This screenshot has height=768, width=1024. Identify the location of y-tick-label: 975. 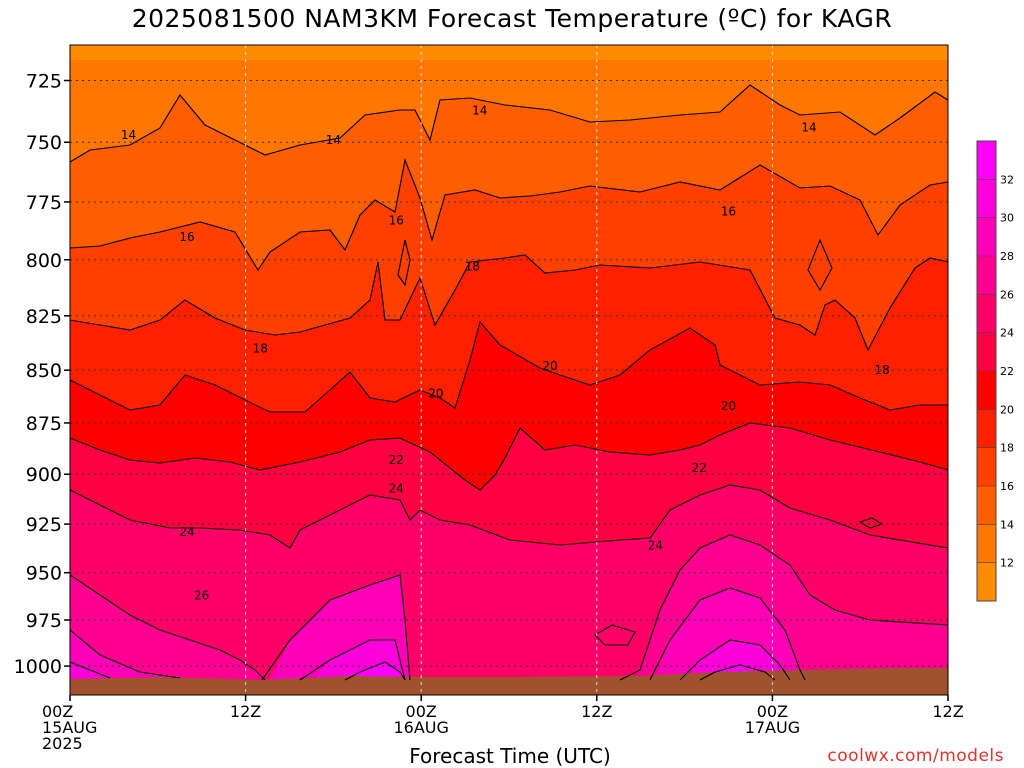
(44, 621).